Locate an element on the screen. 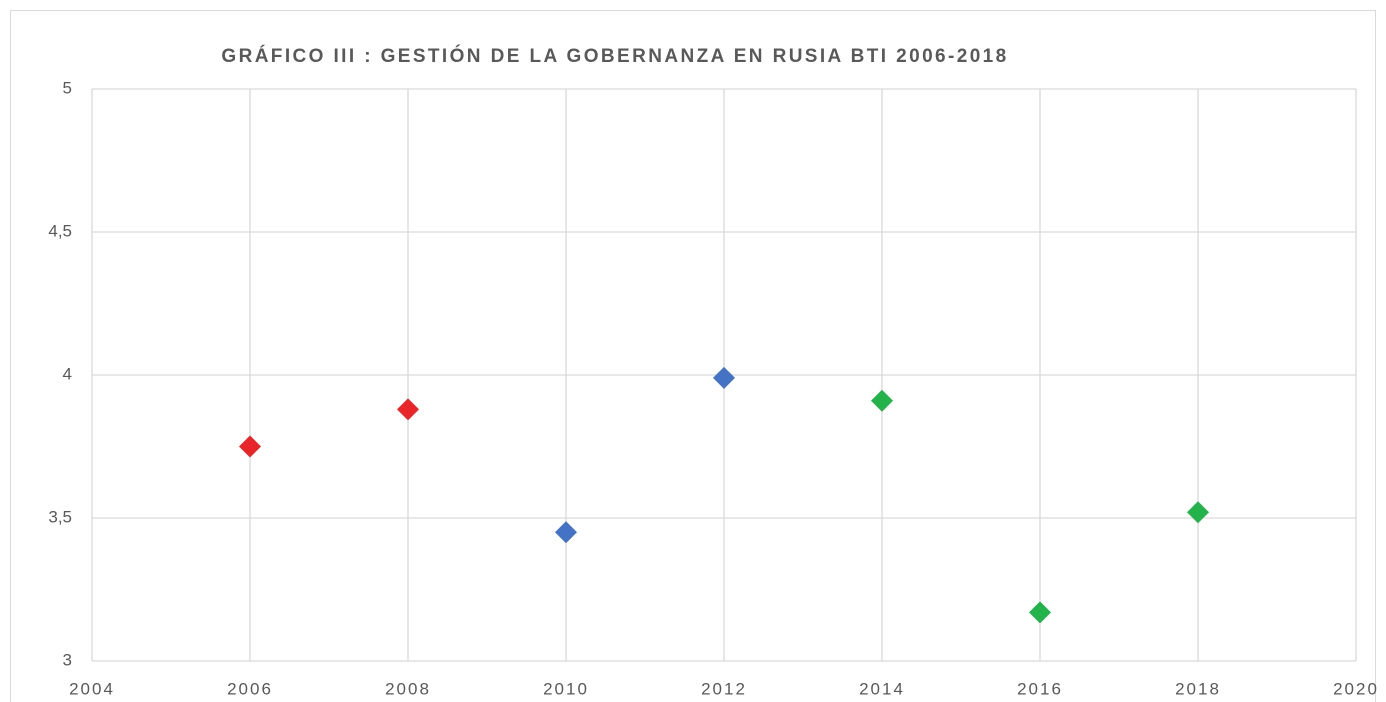 Image resolution: width=1386 pixels, height=702 pixels. x-tick-label: 2006 is located at coordinates (250, 688).